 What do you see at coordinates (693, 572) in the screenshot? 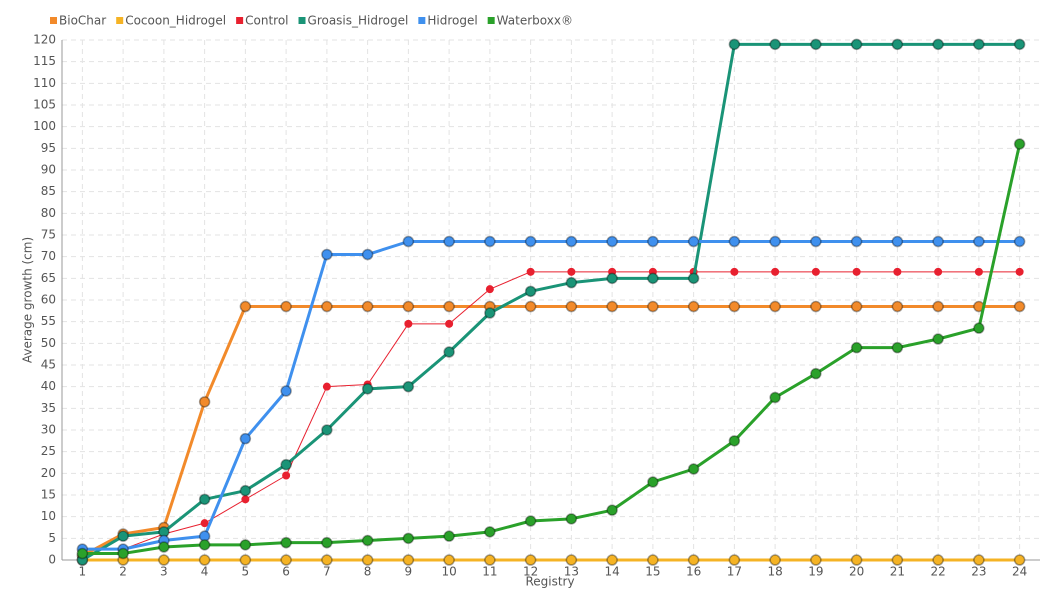
I see `x-tick-label: 16` at bounding box center [693, 572].